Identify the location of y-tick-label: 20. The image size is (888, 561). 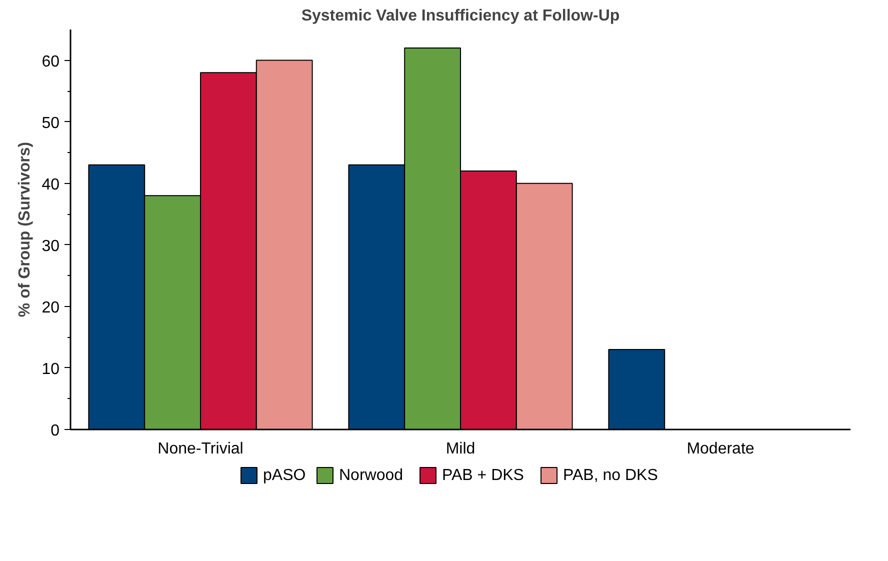
(51, 307).